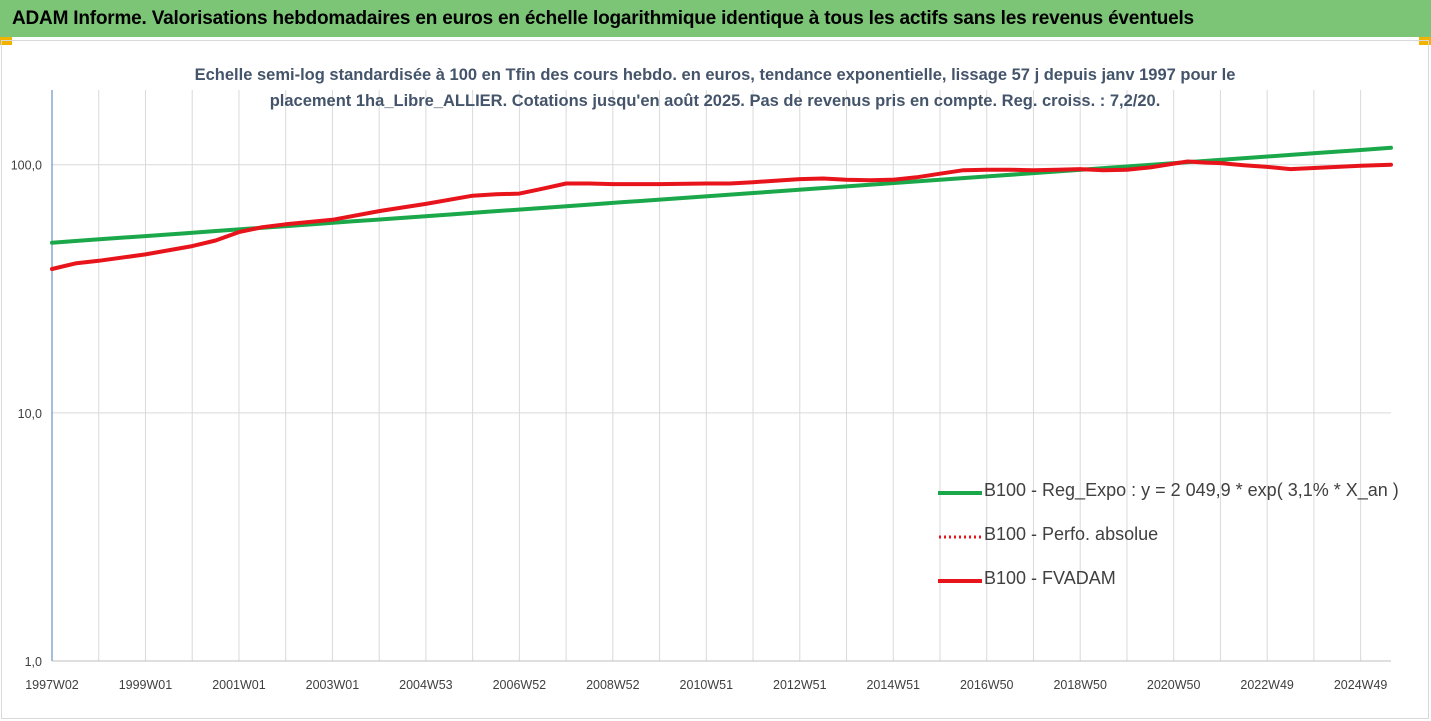 This screenshot has width=1431, height=721. Describe the element at coordinates (426, 685) in the screenshot. I see `x-tick-label: 2004W53` at that location.